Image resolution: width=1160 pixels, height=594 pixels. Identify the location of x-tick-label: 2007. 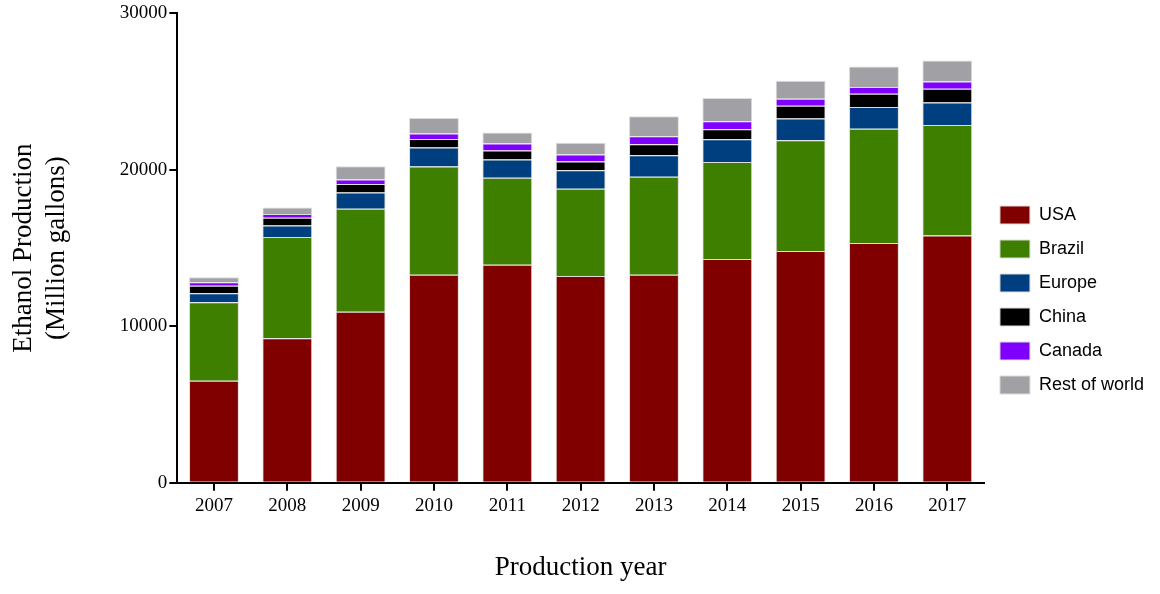
(213, 505).